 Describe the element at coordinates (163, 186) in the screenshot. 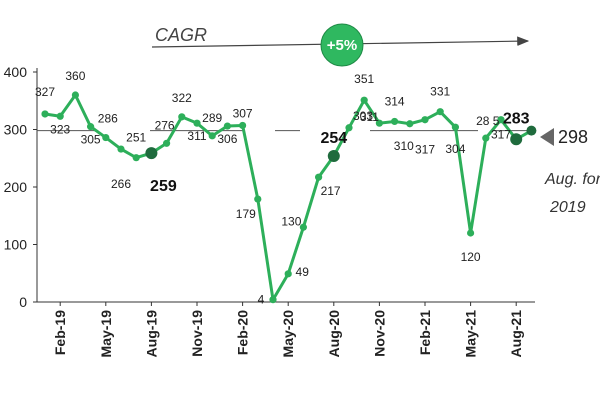

I see `data-label: 259` at that location.